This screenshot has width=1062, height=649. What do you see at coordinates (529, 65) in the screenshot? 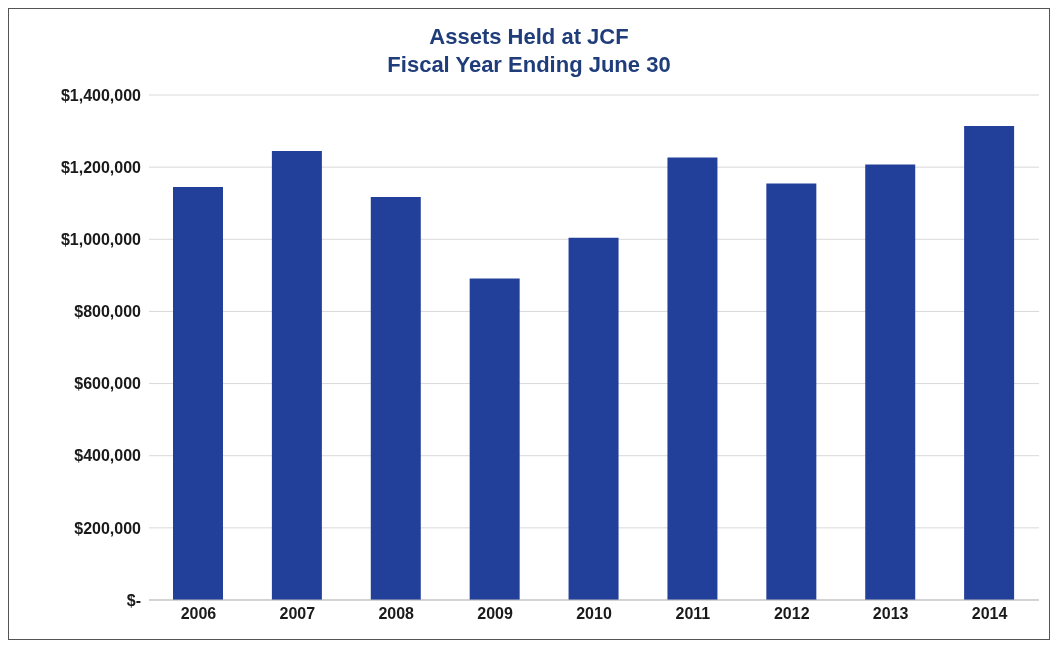
I see `chart-subtitle: Fiscal Year Ending June 30` at bounding box center [529, 65].